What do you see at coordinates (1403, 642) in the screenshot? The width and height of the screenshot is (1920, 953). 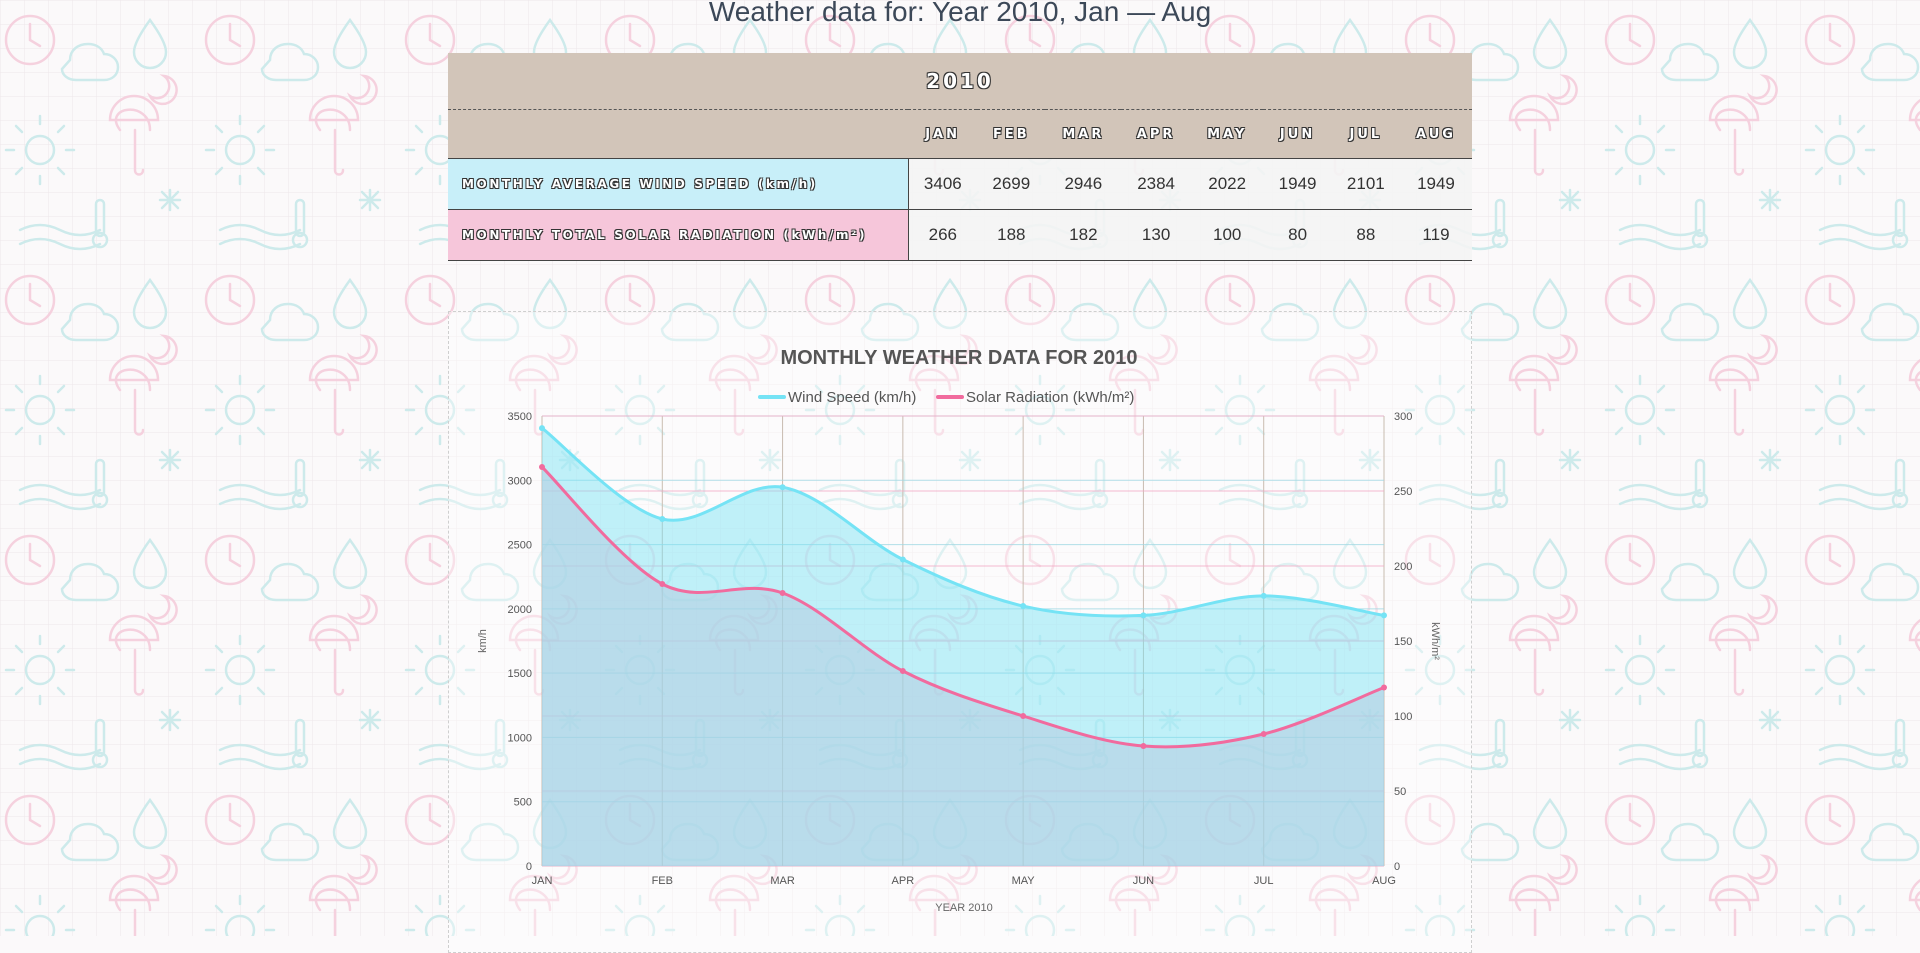 I see `y2-tick-label: 150` at bounding box center [1403, 642].